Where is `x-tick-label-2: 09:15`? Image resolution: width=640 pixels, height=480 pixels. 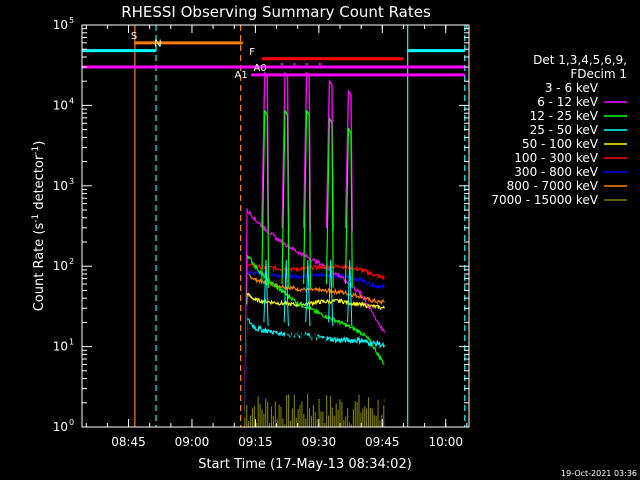
x-tick-label-2: 09:15 is located at coordinates (255, 442).